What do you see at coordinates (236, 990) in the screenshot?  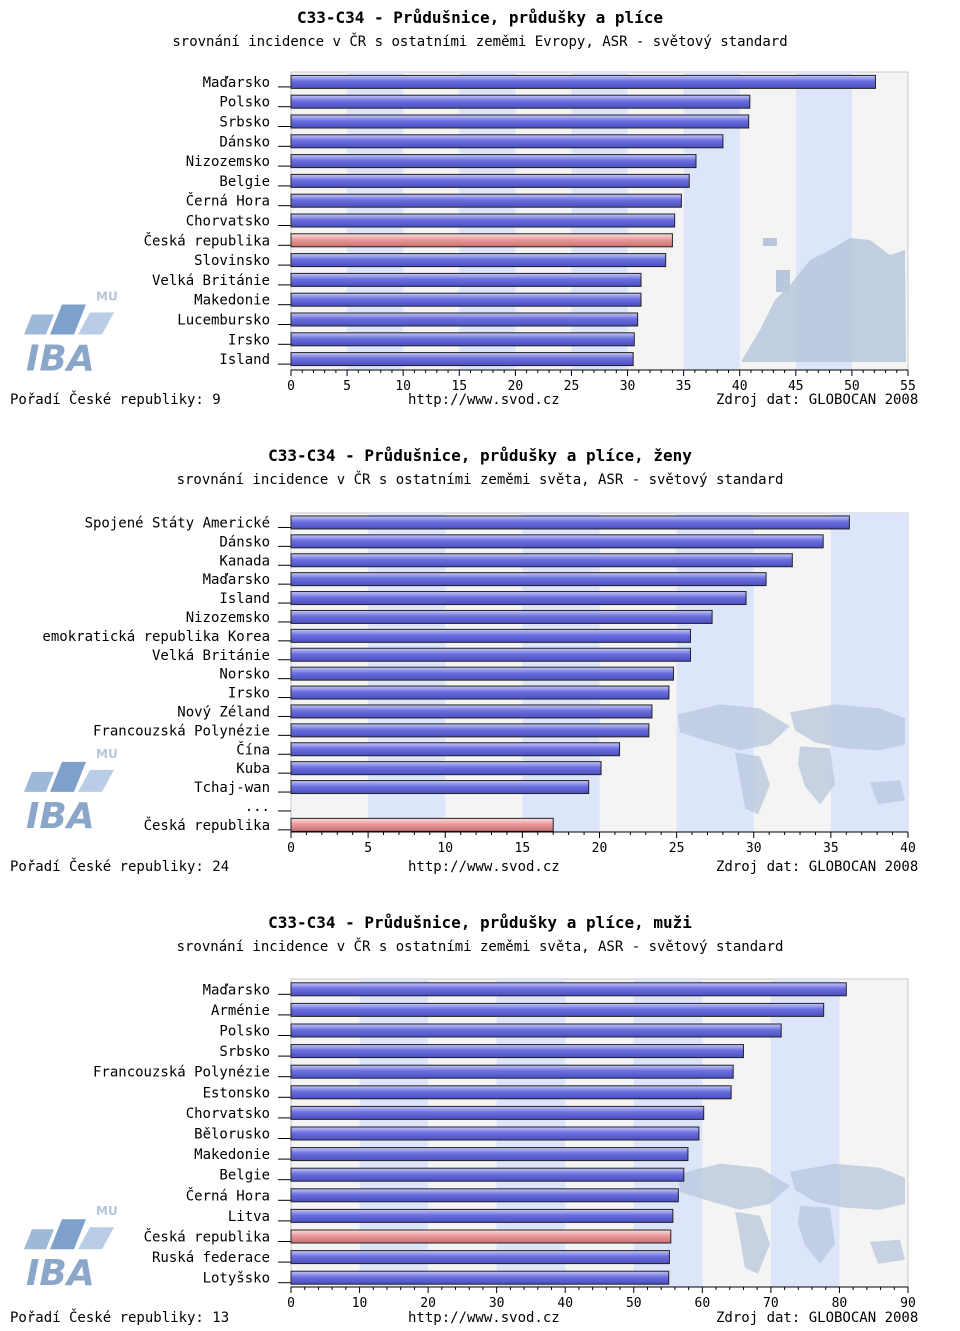 I see `category-label: Maďarsko` at bounding box center [236, 990].